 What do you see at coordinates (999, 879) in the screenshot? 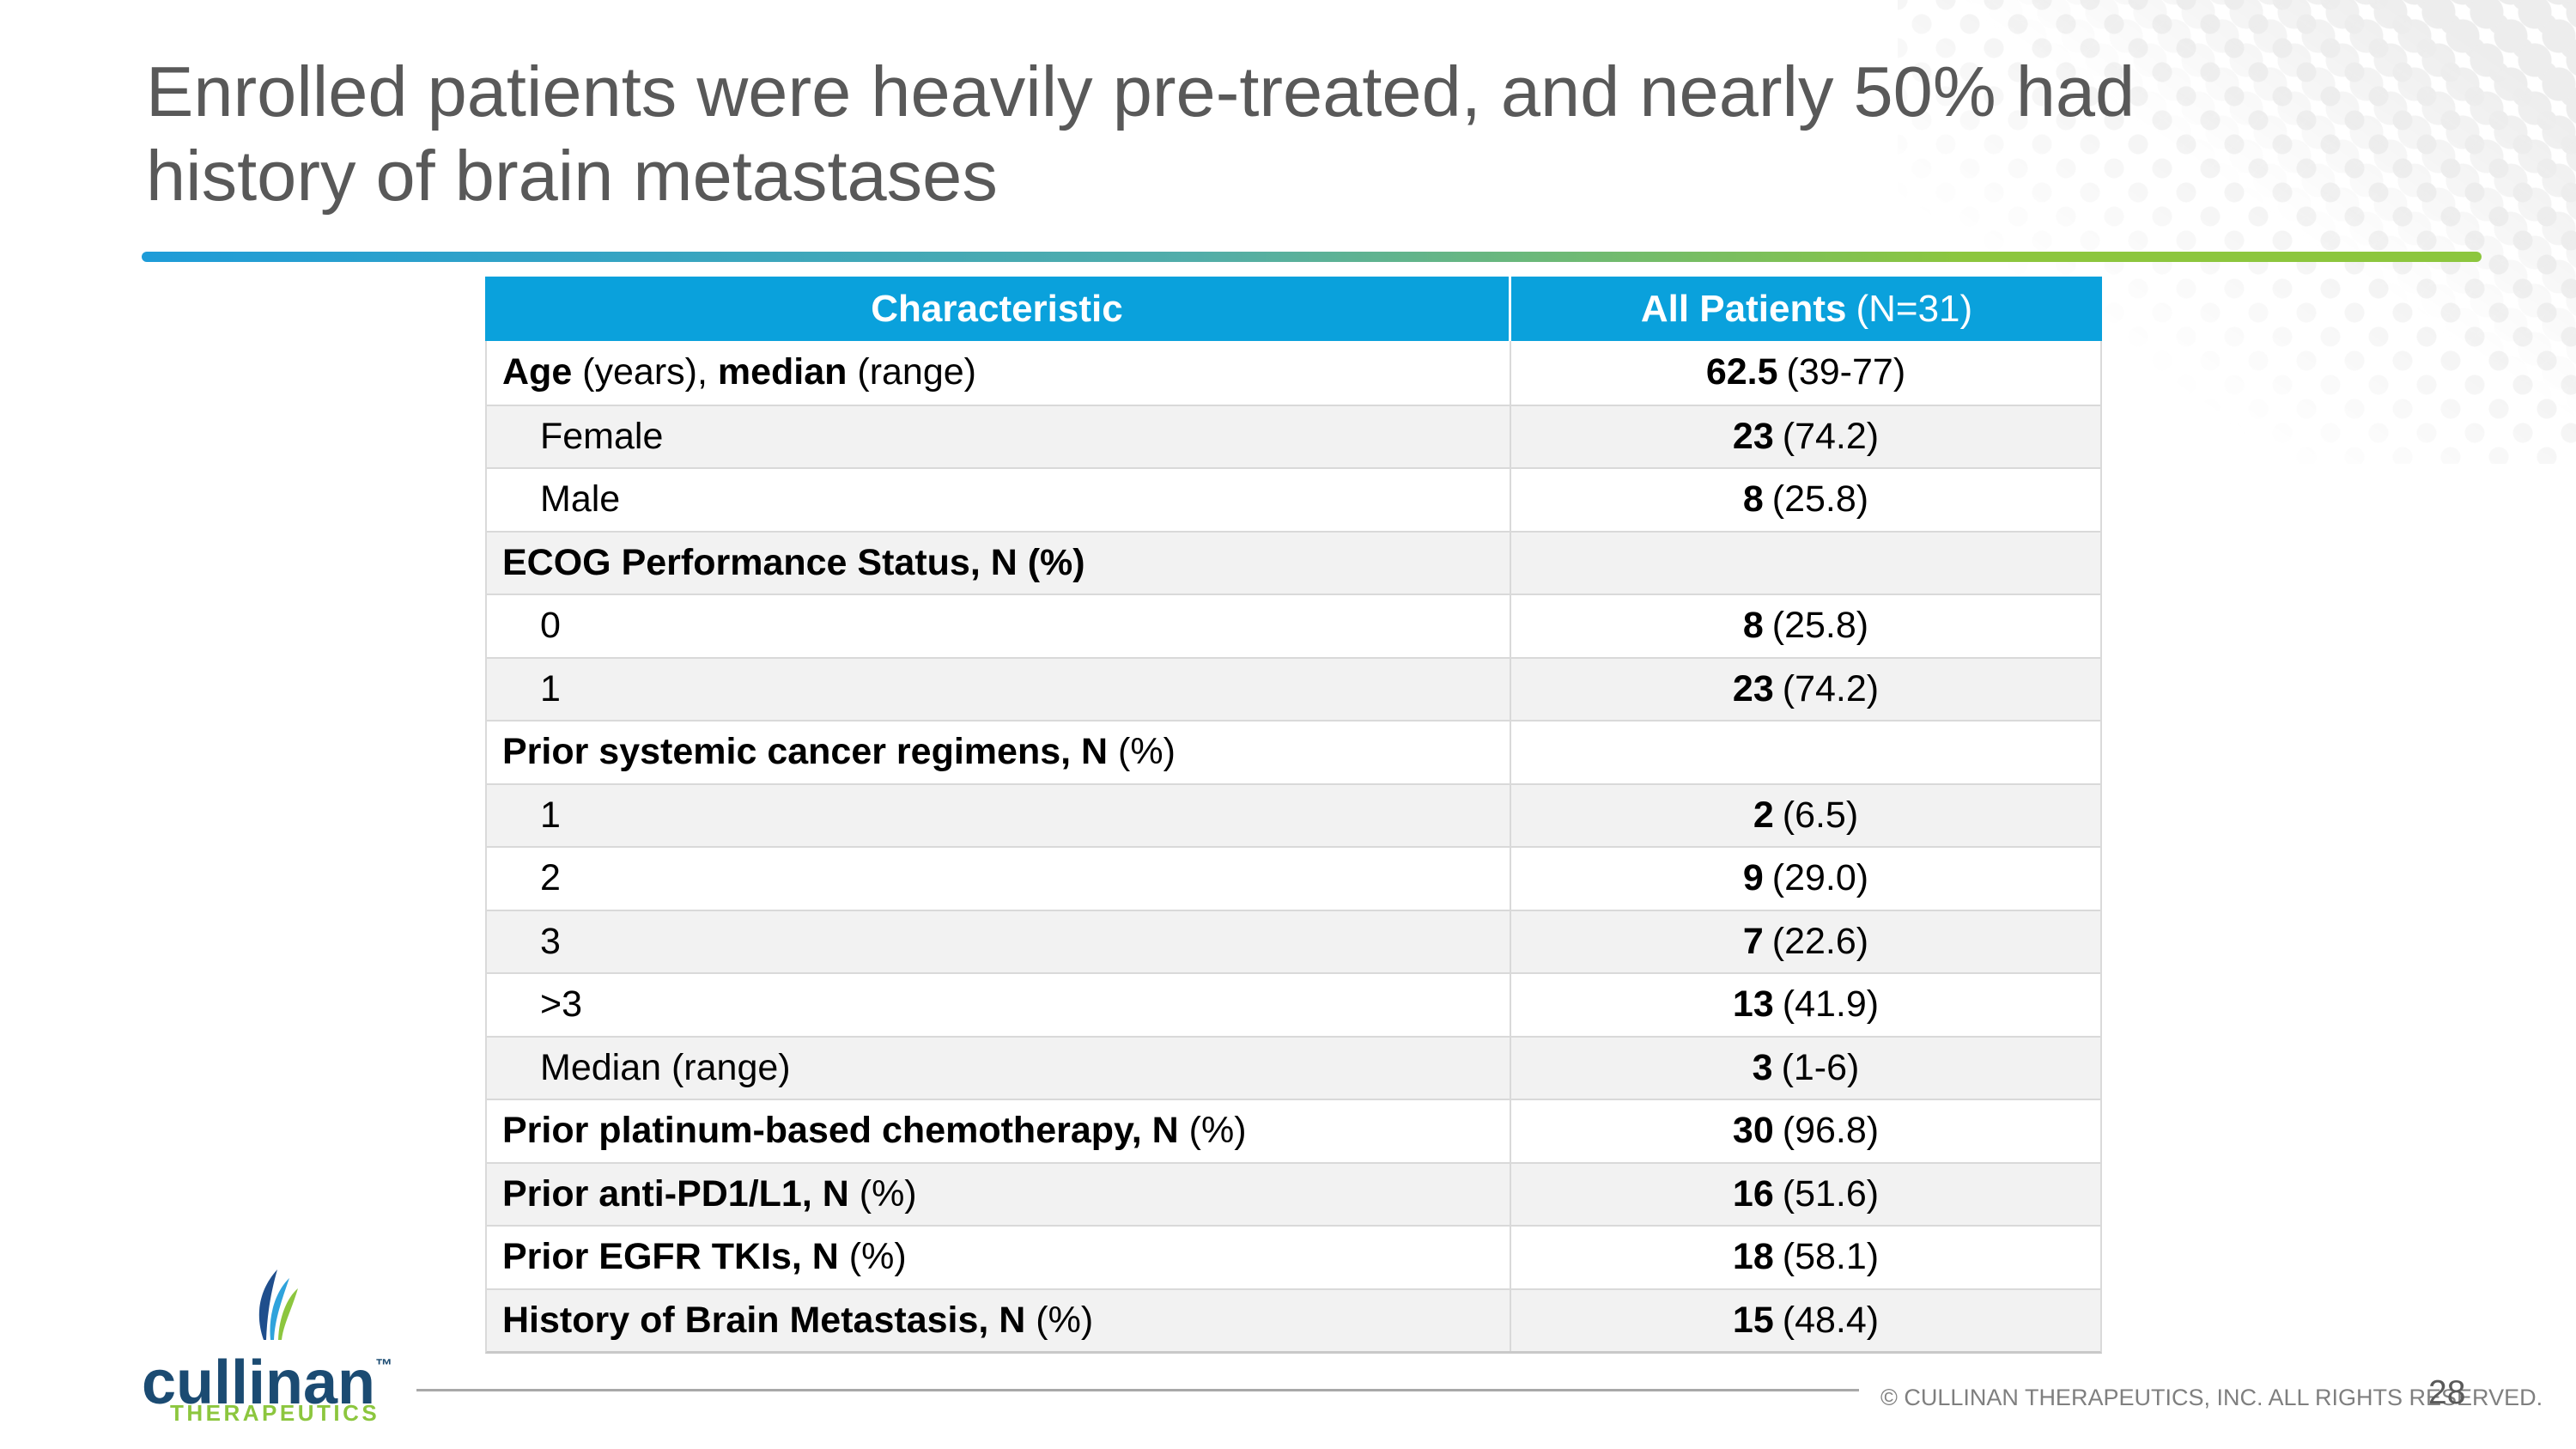
I see `row-label: 2` at bounding box center [999, 879].